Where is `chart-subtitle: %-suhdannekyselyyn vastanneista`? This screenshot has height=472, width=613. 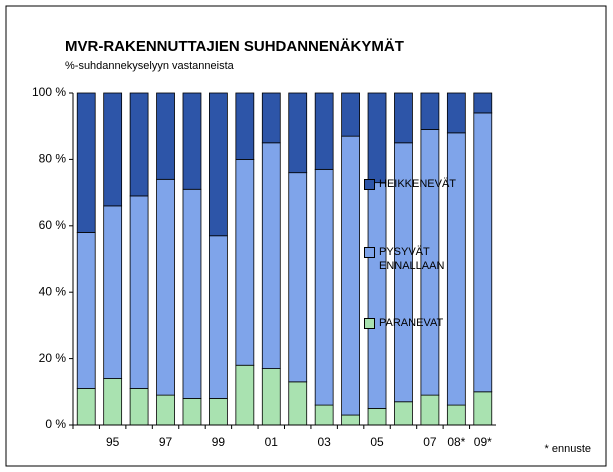
chart-subtitle: %-suhdannekyselyyn vastanneista is located at coordinates (150, 66).